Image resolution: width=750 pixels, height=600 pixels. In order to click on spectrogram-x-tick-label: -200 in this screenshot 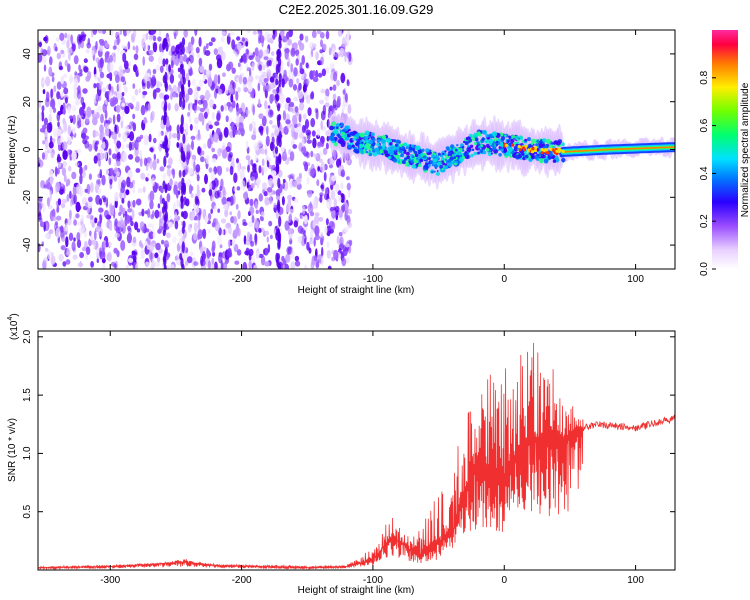, I will do `click(242, 279)`.